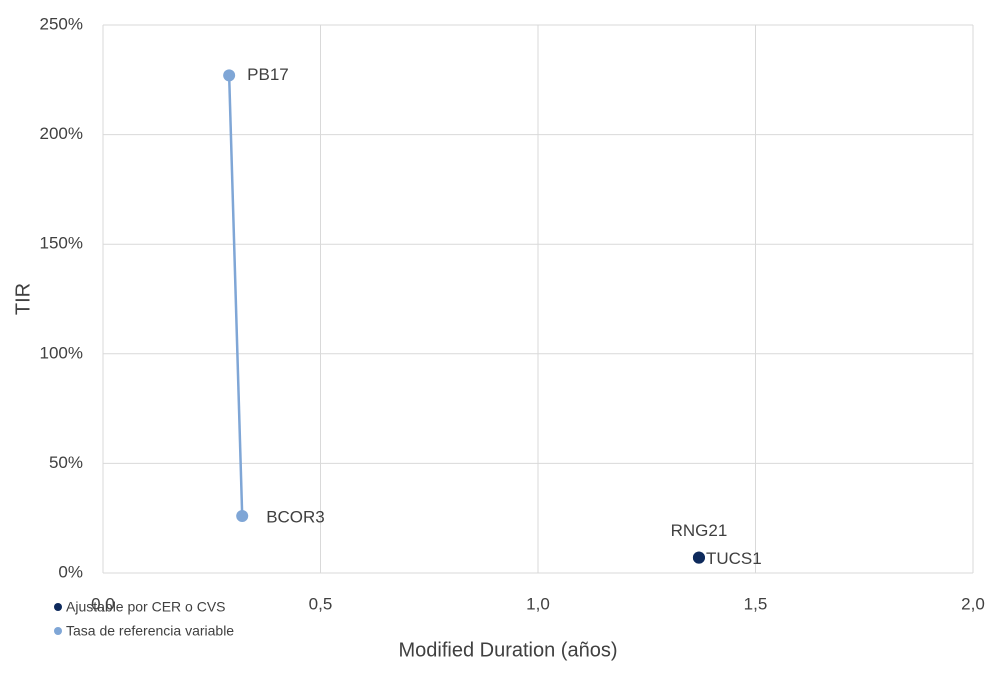 The height and width of the screenshot is (677, 991). Describe the element at coordinates (756, 603) in the screenshot. I see `x-tick-label: 1,5` at that location.